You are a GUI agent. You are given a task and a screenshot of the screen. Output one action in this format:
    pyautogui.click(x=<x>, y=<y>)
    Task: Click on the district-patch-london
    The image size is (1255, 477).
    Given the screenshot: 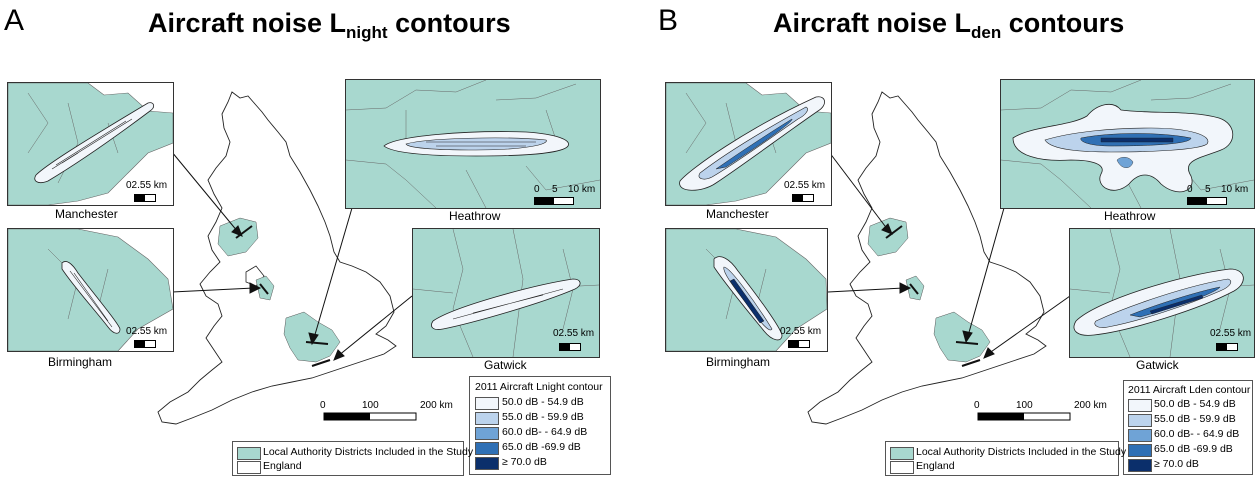 What is the action you would take?
    pyautogui.click(x=962, y=337)
    